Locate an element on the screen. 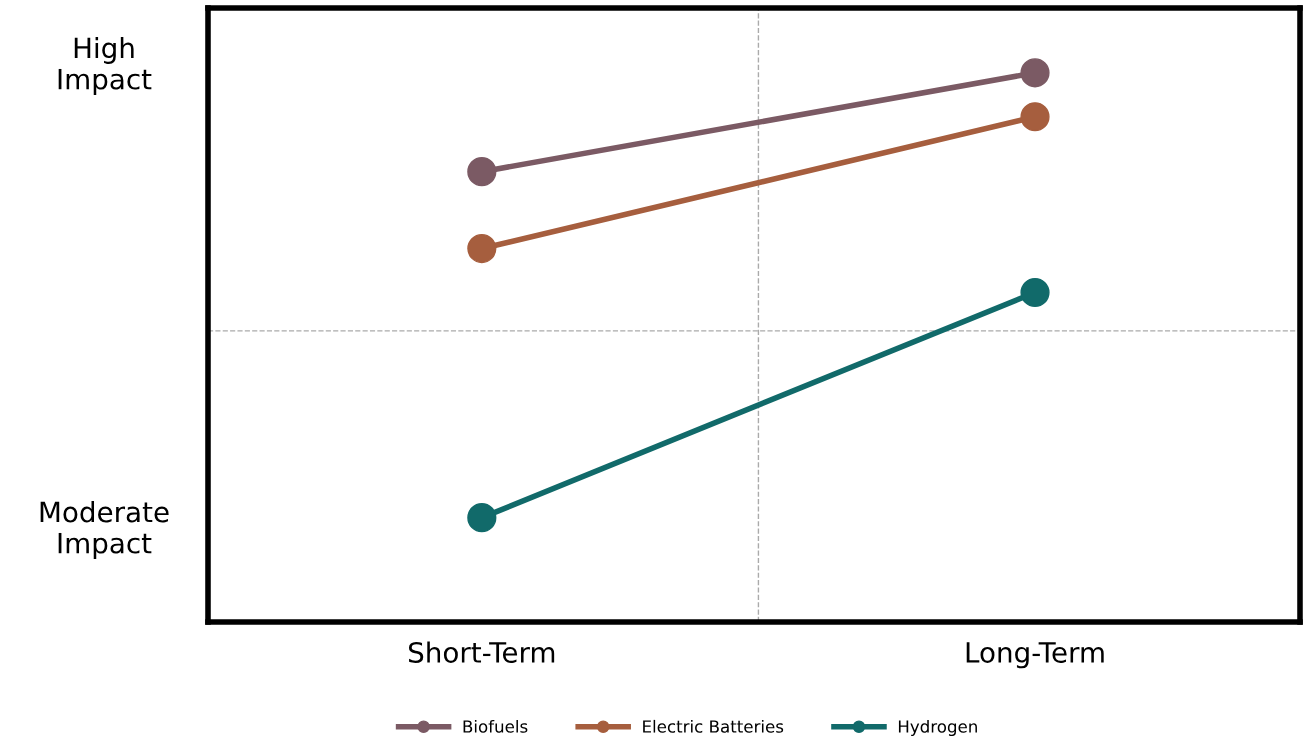  legend-label: Biofuels is located at coordinates (495, 726).